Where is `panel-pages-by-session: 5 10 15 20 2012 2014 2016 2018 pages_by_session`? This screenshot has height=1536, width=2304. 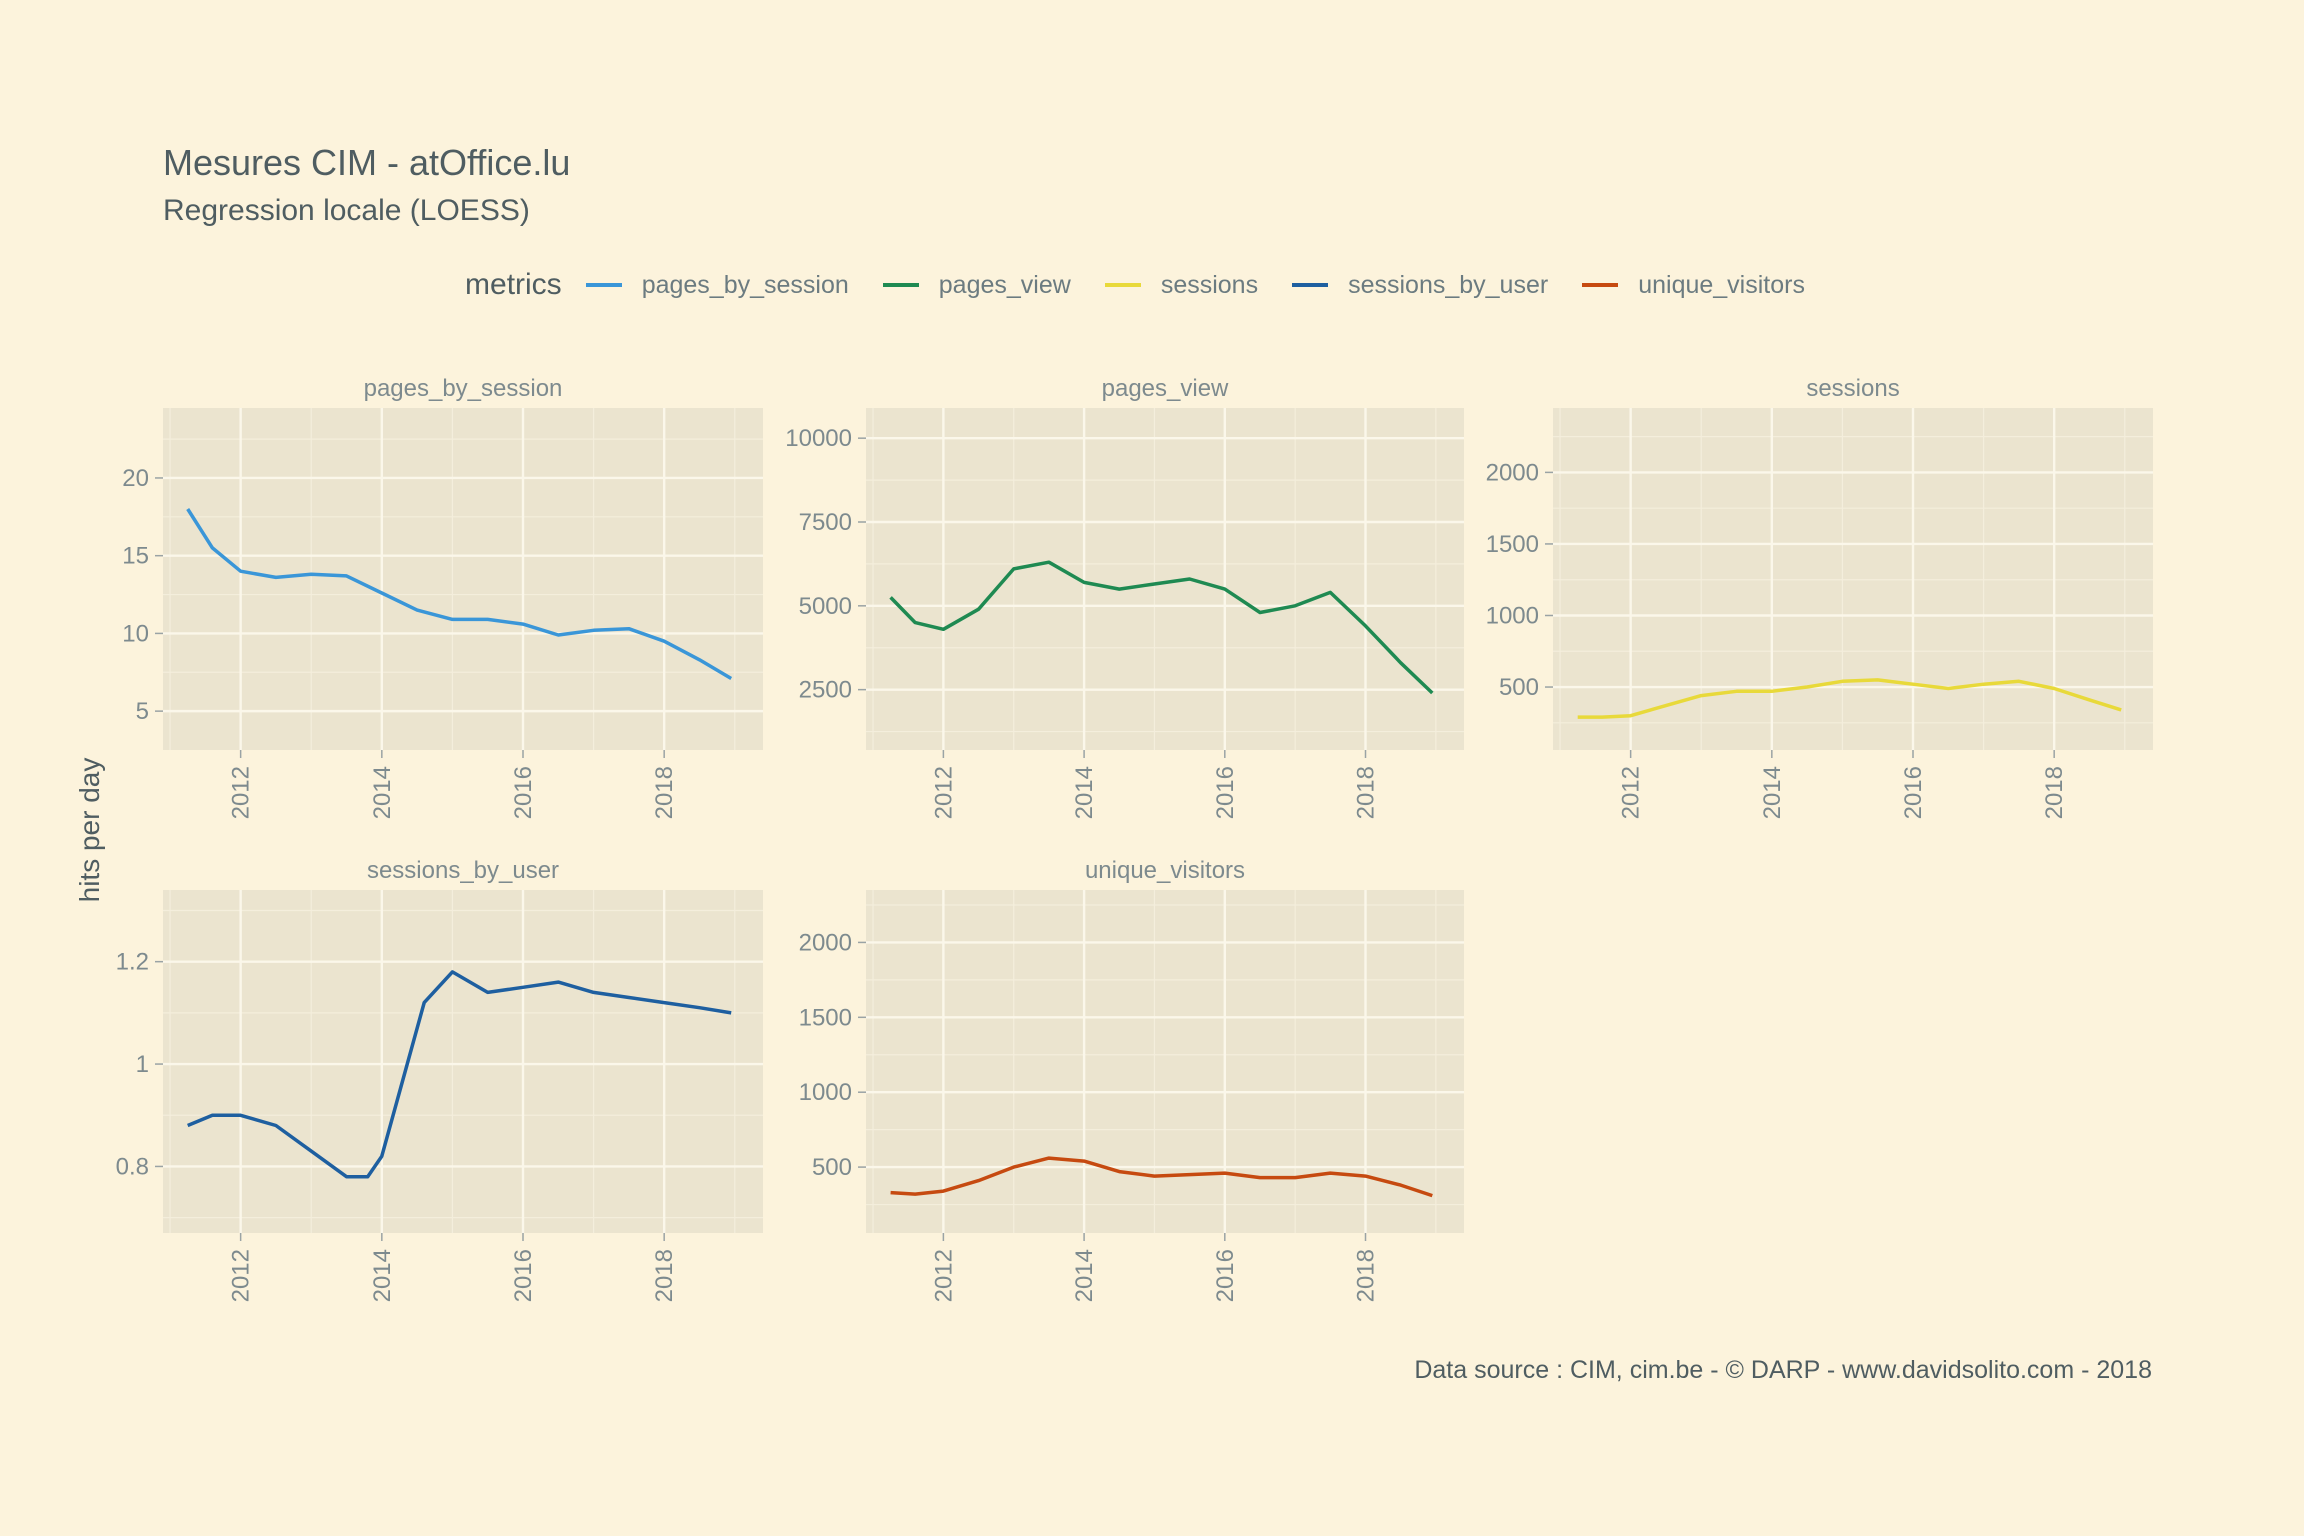 panel-pages-by-session: 5 10 15 20 2012 2014 2016 2018 pages_by_session is located at coordinates (442, 597).